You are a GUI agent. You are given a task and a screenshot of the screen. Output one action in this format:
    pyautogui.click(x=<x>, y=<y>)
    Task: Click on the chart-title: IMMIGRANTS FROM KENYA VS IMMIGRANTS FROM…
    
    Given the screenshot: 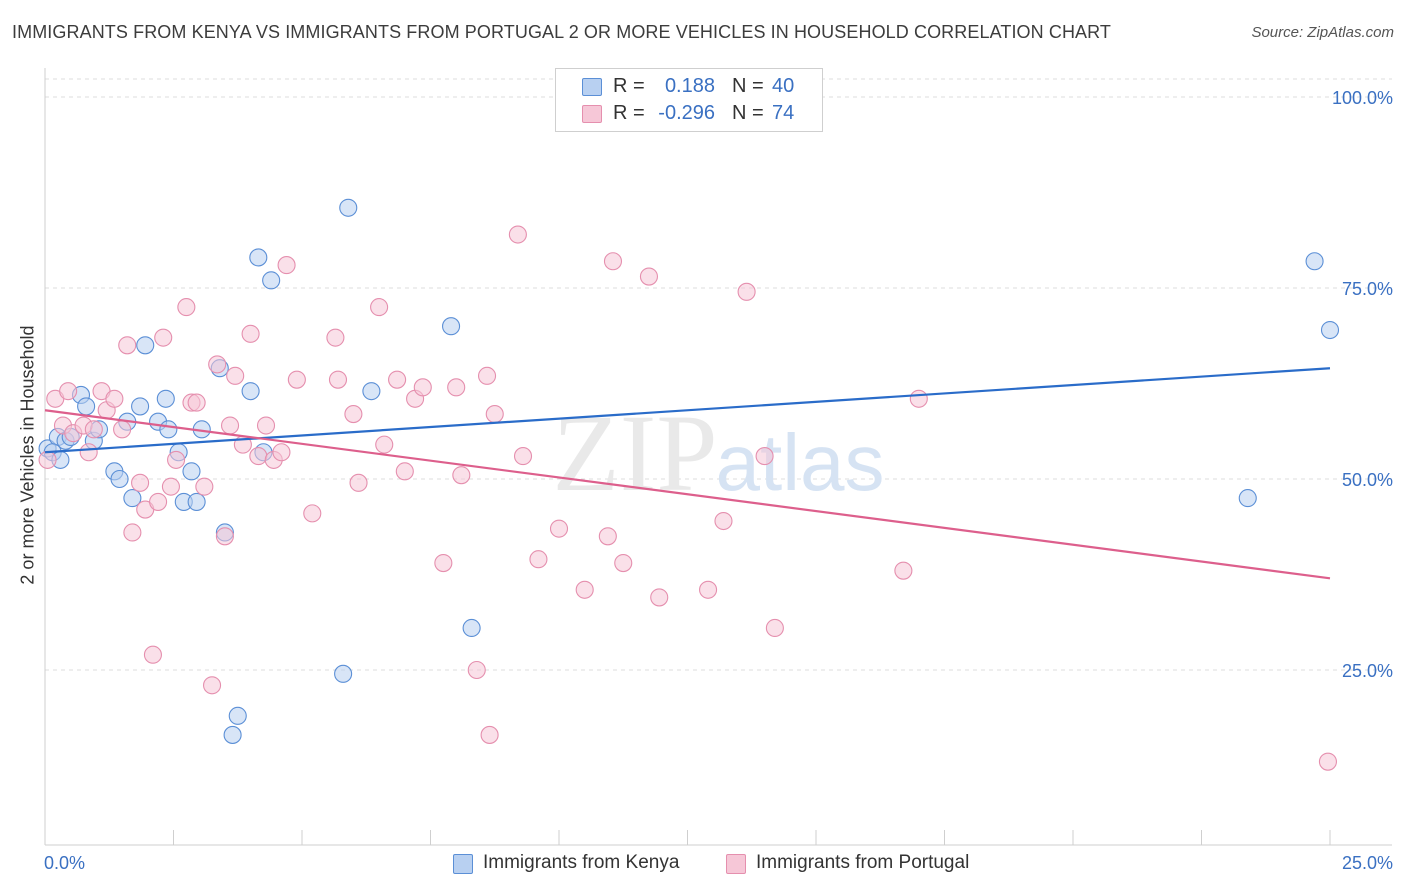 What is the action you would take?
    pyautogui.click(x=562, y=32)
    